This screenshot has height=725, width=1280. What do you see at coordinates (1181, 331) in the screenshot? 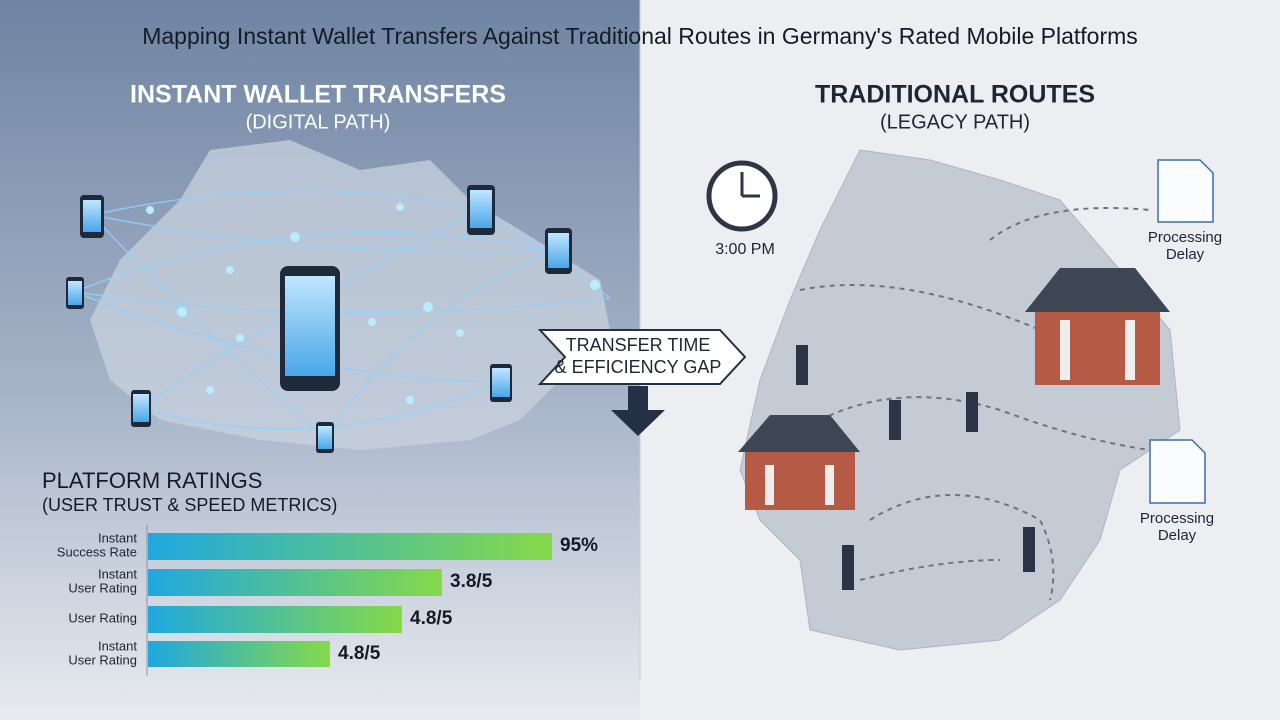
I see `documents` at bounding box center [1181, 331].